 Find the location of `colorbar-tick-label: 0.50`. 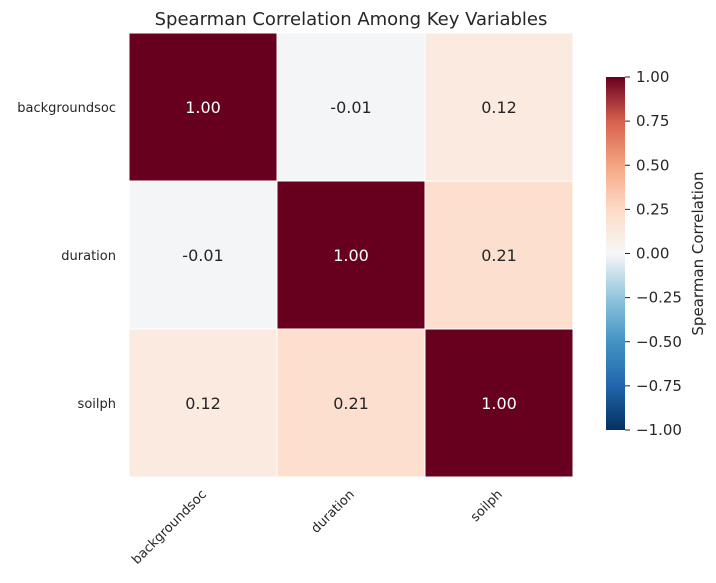

colorbar-tick-label: 0.50 is located at coordinates (652, 165).